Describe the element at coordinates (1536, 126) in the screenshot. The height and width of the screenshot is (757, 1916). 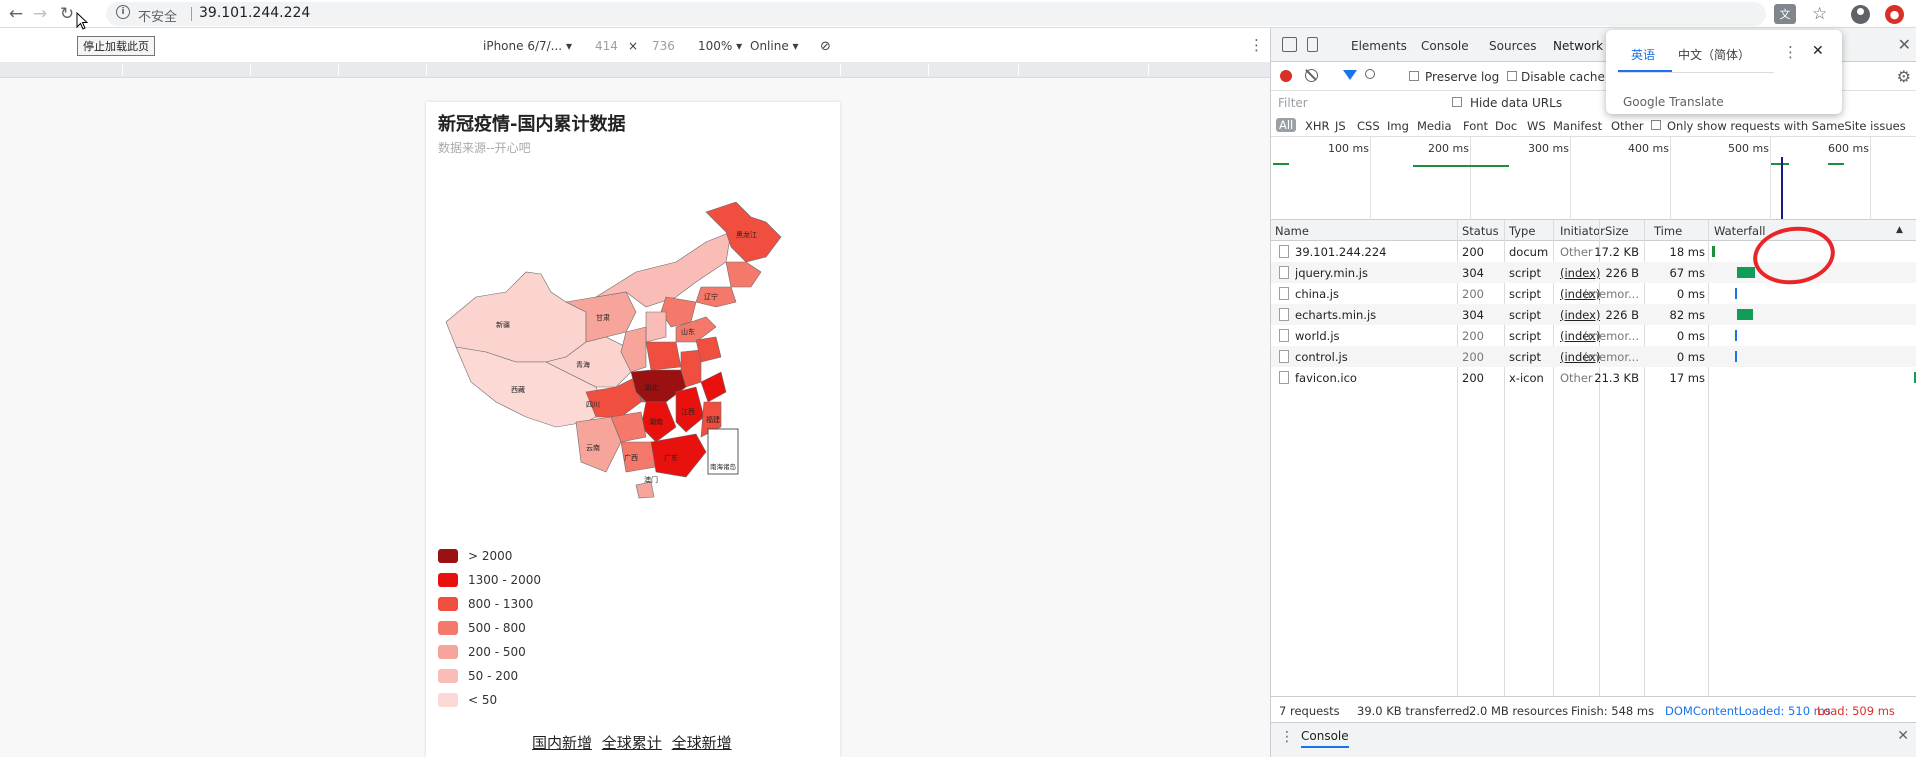
I see `type-ws: WS` at that location.